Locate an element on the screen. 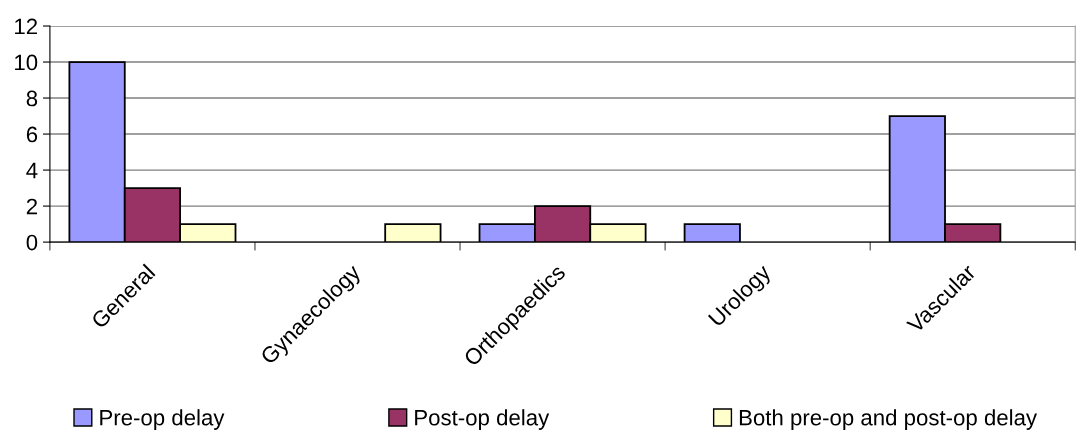 Image resolution: width=1085 pixels, height=441 pixels. y-tick-label: 2 is located at coordinates (31, 206).